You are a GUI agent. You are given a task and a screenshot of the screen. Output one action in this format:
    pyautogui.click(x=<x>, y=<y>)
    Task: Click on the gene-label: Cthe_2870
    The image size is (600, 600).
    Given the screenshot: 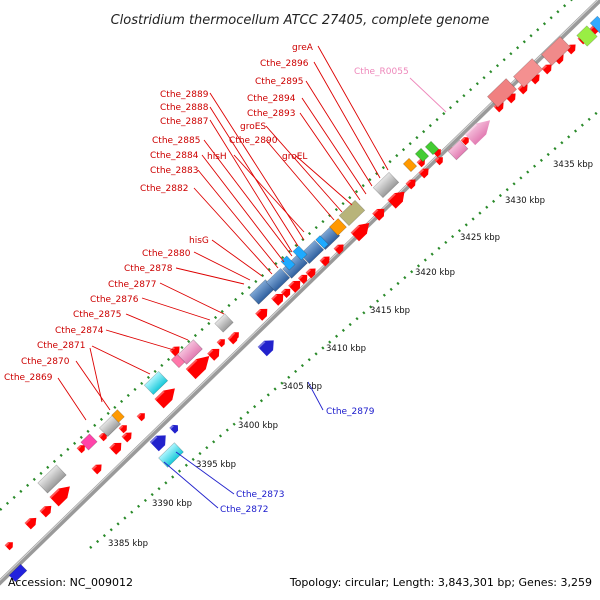 What is the action you would take?
    pyautogui.click(x=45, y=362)
    